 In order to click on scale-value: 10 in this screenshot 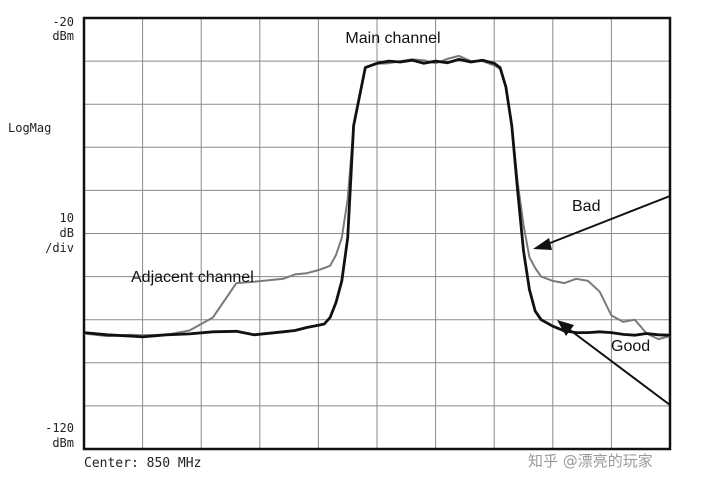, I will do `click(67, 218)`.